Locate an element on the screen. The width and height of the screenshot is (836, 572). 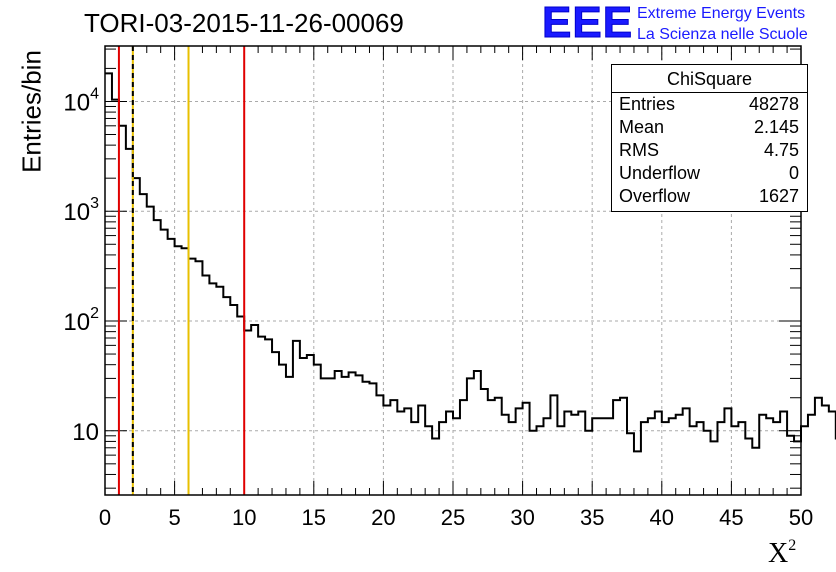
stats-value: 2.145 is located at coordinates (776, 127).